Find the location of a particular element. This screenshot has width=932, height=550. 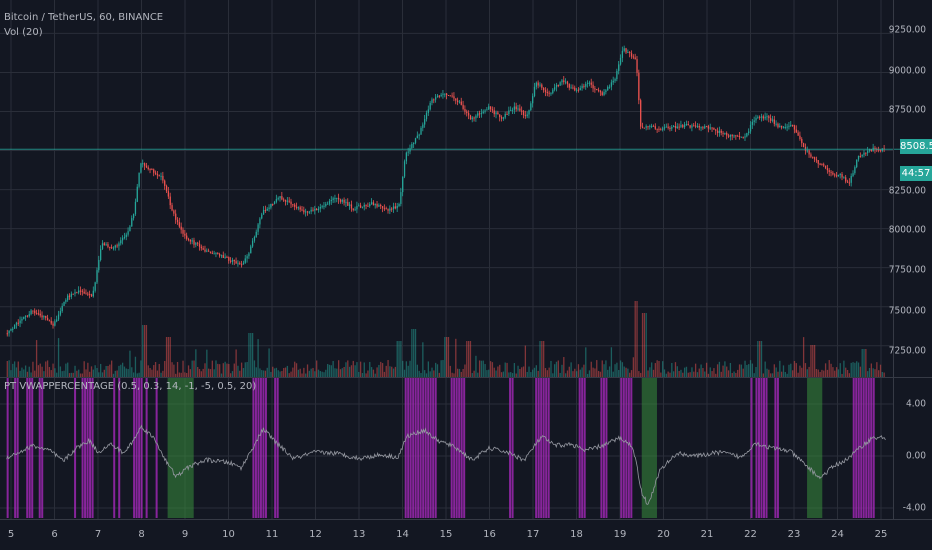

time-tick: 9 is located at coordinates (185, 534).